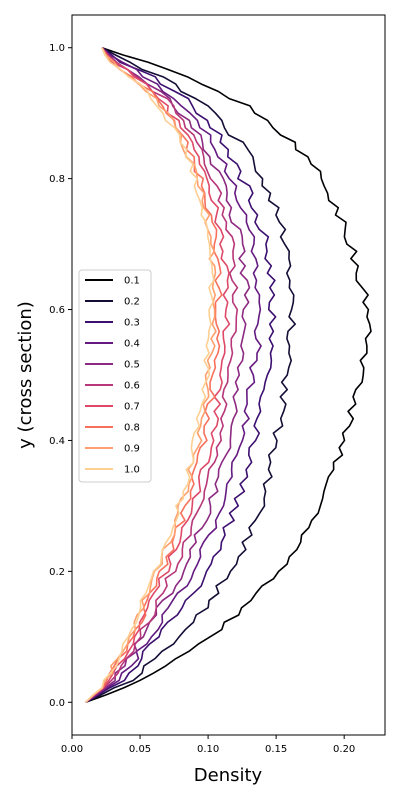 The height and width of the screenshot is (800, 400). What do you see at coordinates (132, 386) in the screenshot?
I see `legend-label-0-6: 0.6` at bounding box center [132, 386].